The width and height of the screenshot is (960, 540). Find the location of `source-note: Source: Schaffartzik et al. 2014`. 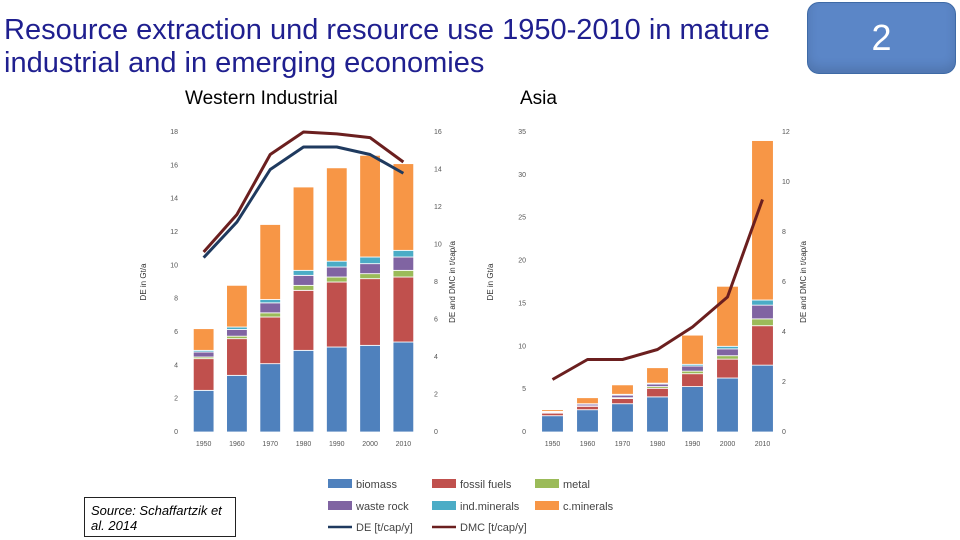

source-note: Source: Schaffartzik et al. 2014 is located at coordinates (160, 517).